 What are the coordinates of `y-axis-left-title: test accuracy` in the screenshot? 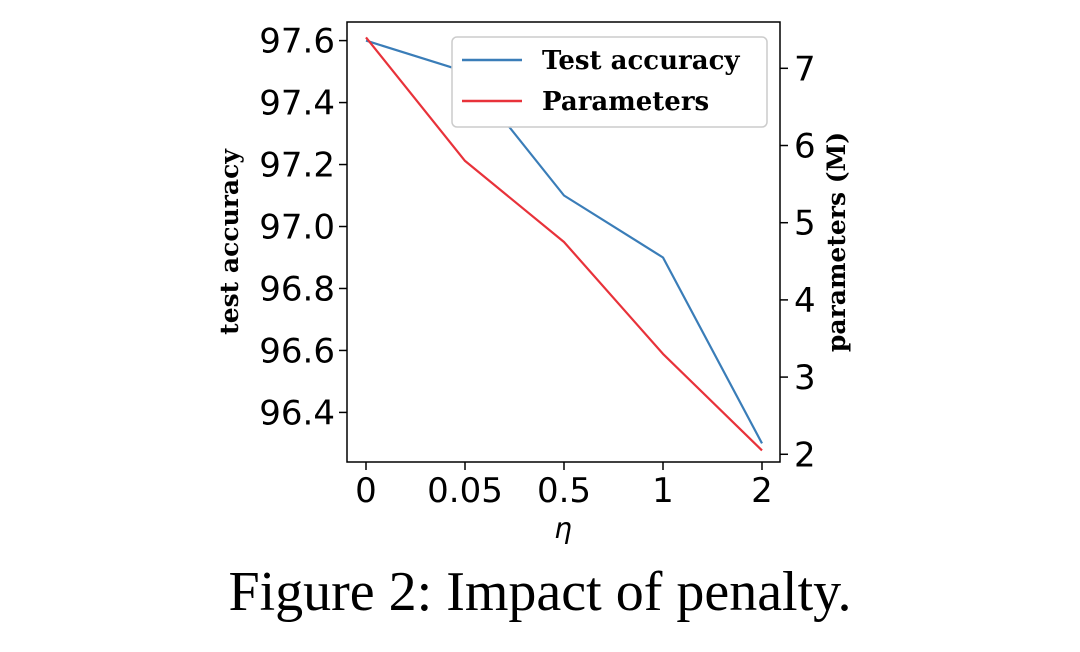 It's located at (229, 241).